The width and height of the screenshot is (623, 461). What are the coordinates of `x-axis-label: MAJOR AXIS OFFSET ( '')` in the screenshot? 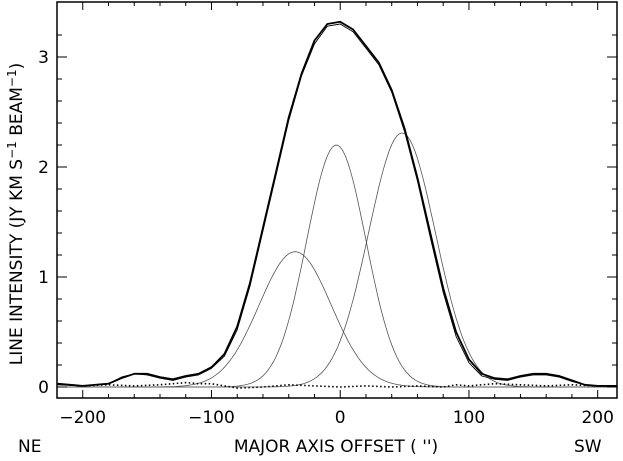 It's located at (336, 447).